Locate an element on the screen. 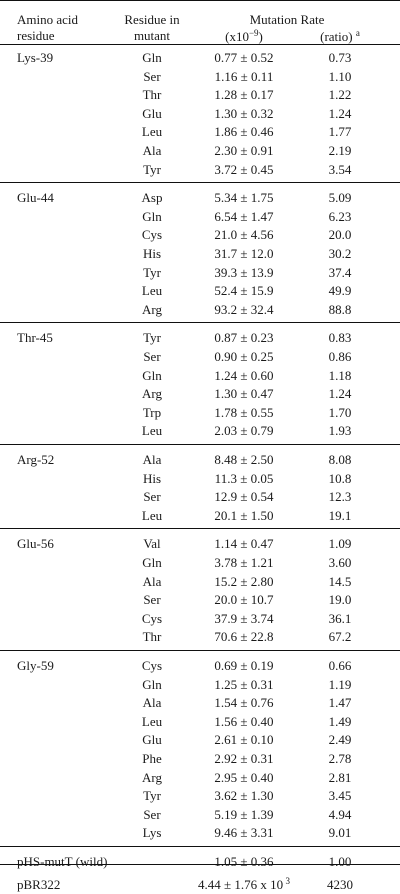 The height and width of the screenshot is (894, 400). ratio-cell: 4.94 is located at coordinates (340, 814).